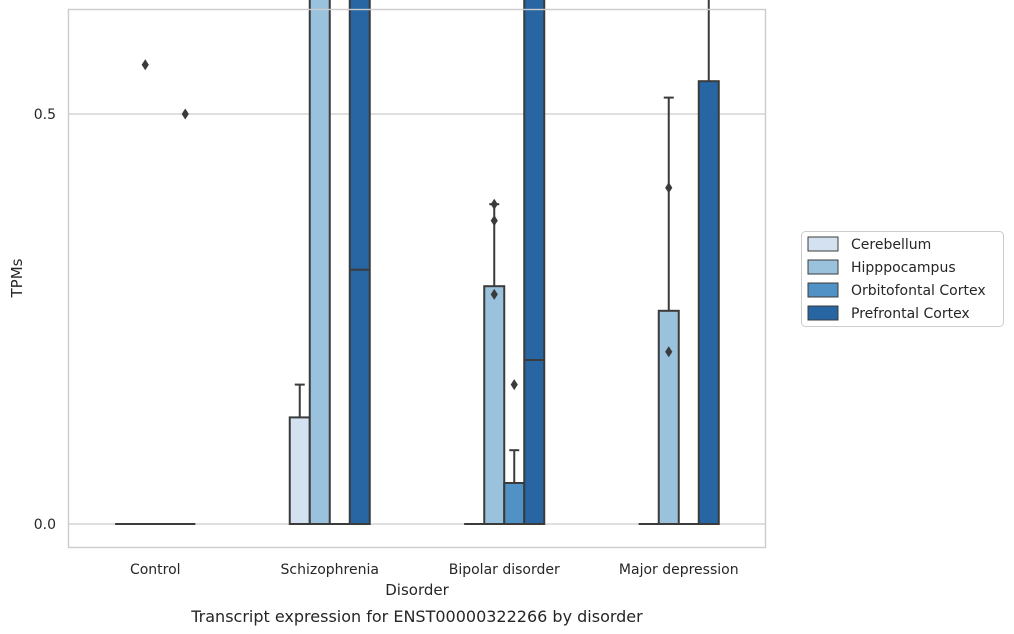 The height and width of the screenshot is (634, 1014). What do you see at coordinates (679, 570) in the screenshot?
I see `x-tick-label: Major depression` at bounding box center [679, 570].